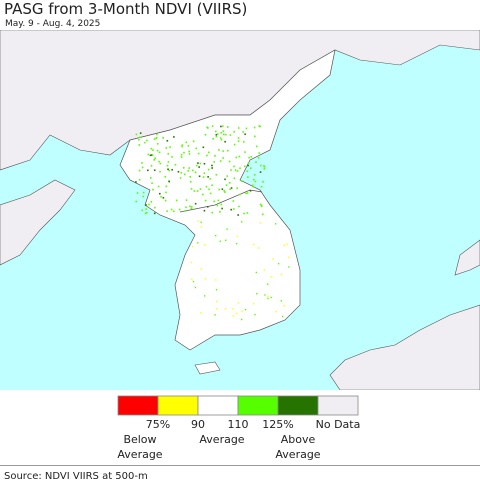  Describe the element at coordinates (207, 368) in the screenshot. I see `jeju` at that location.